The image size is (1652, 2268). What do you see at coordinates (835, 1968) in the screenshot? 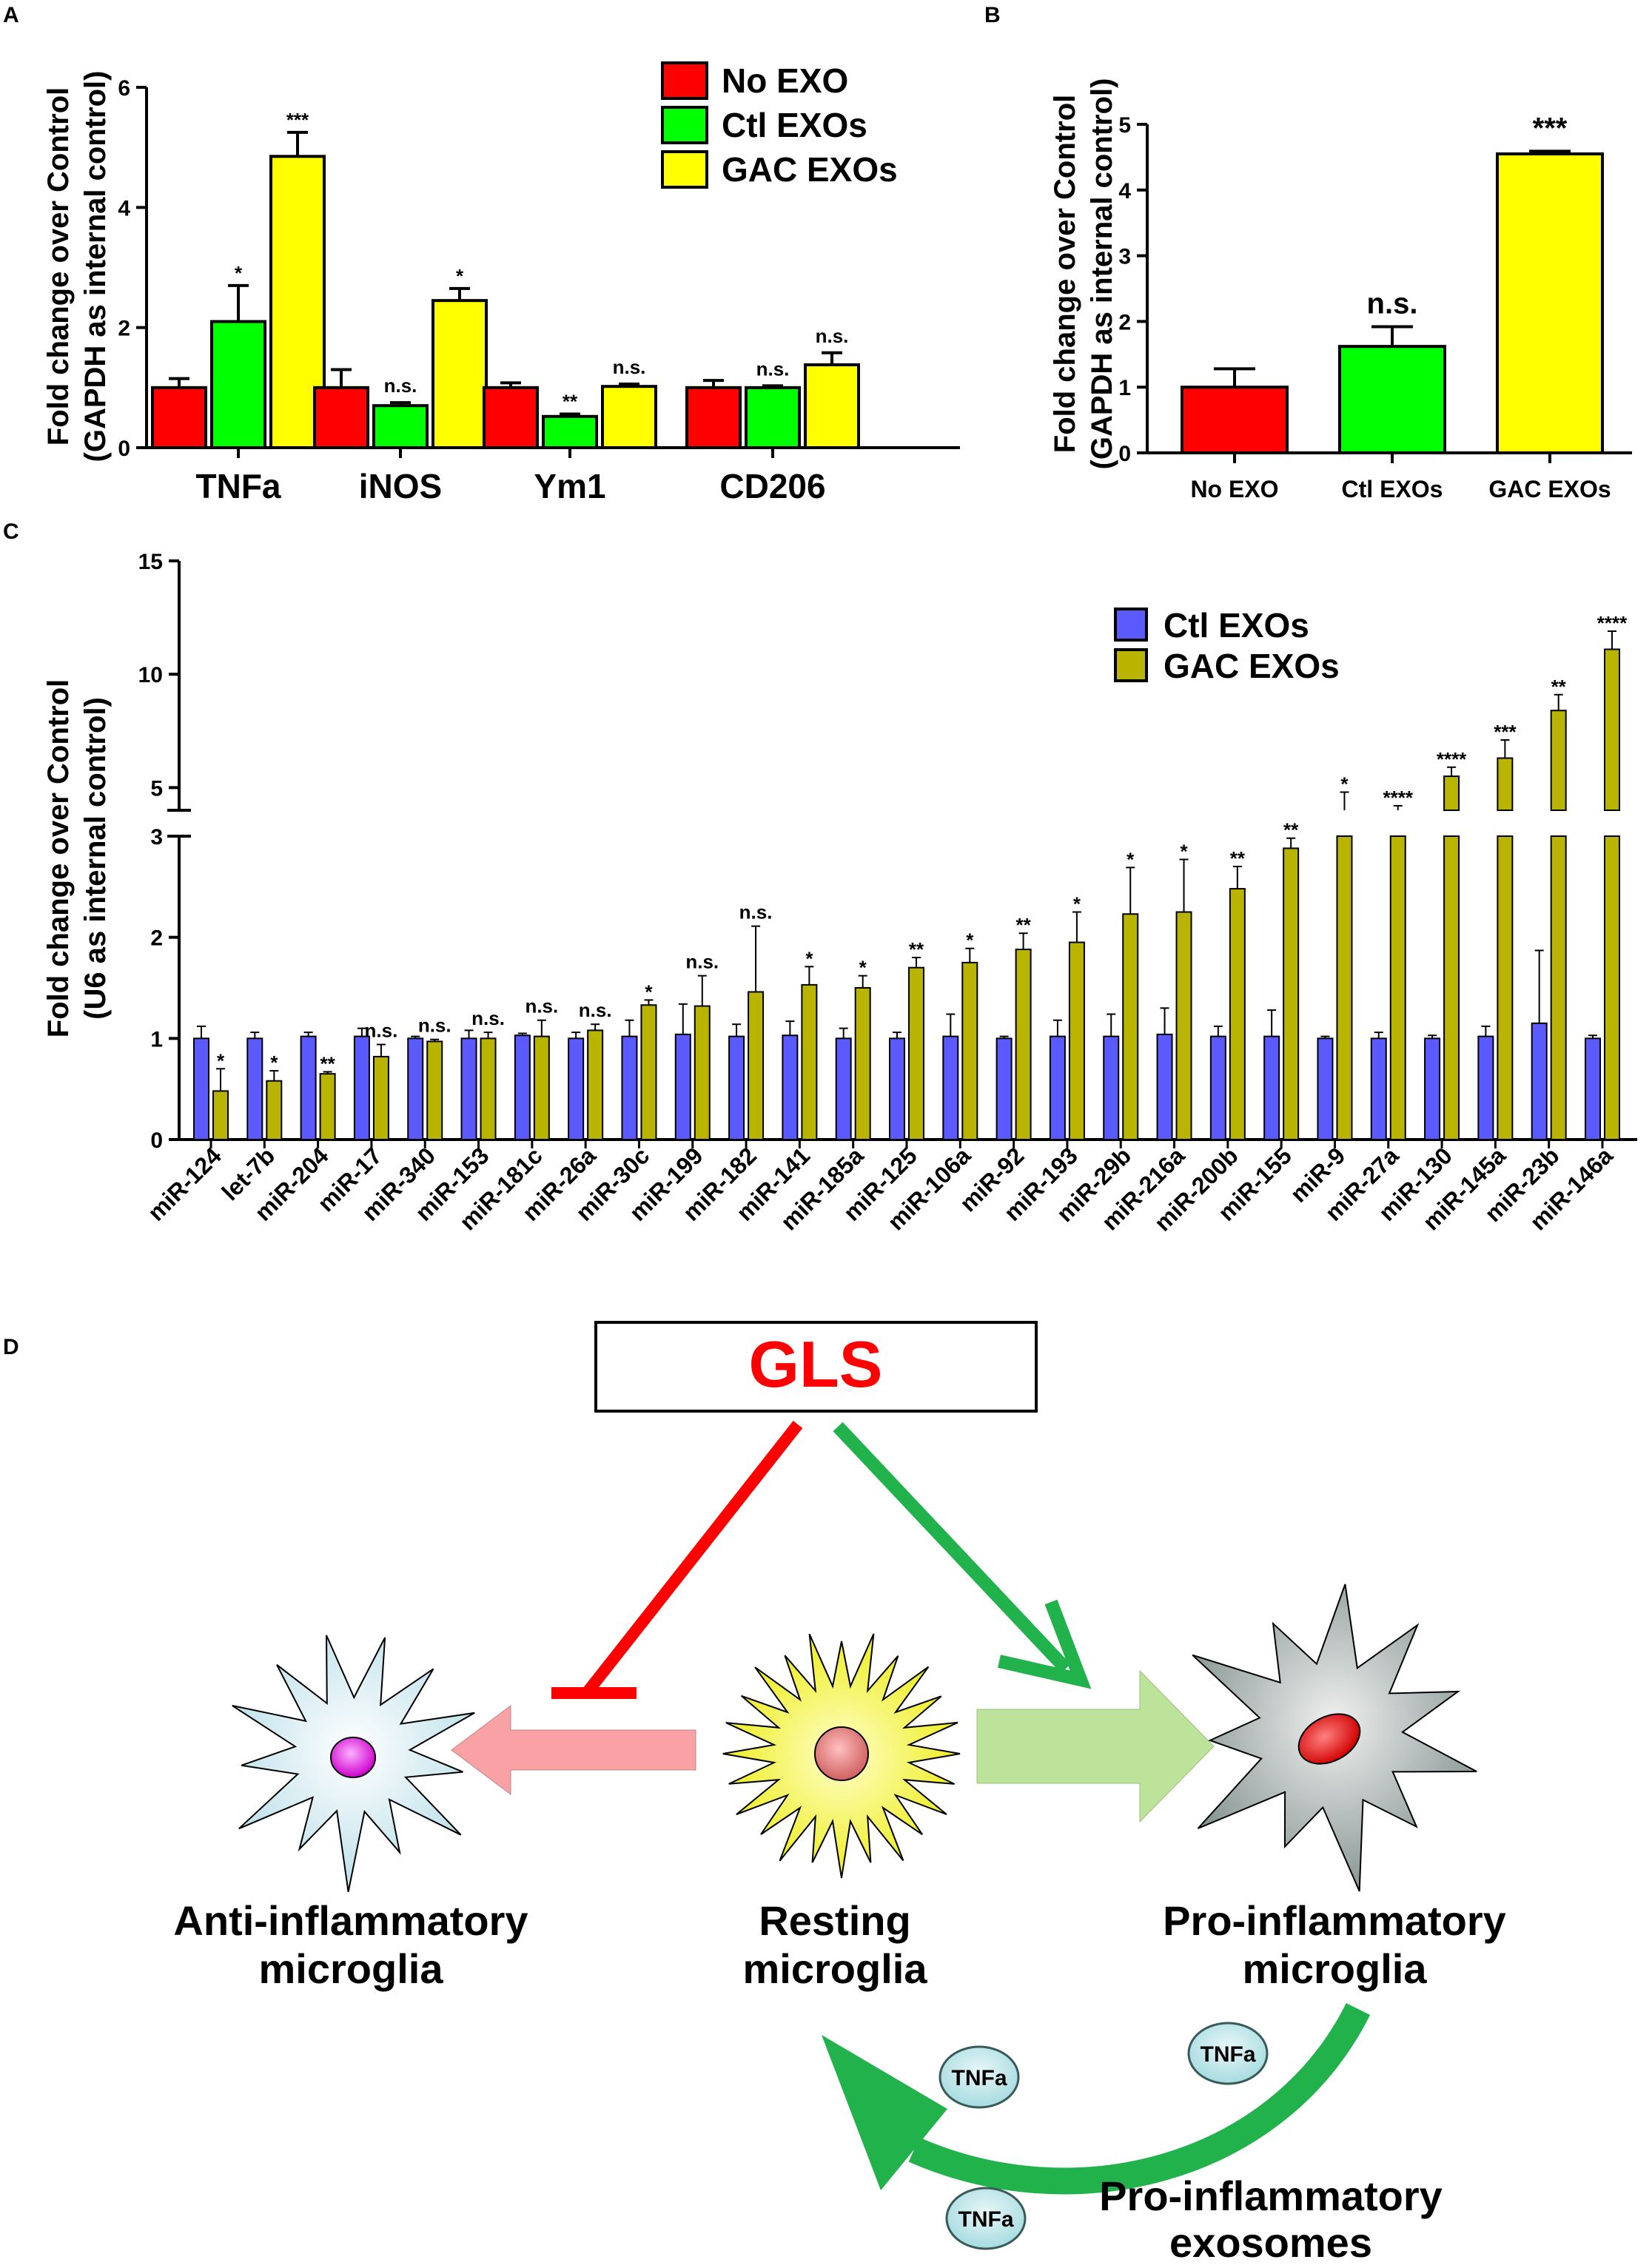
I see `resting-label-line2: microglia` at bounding box center [835, 1968].